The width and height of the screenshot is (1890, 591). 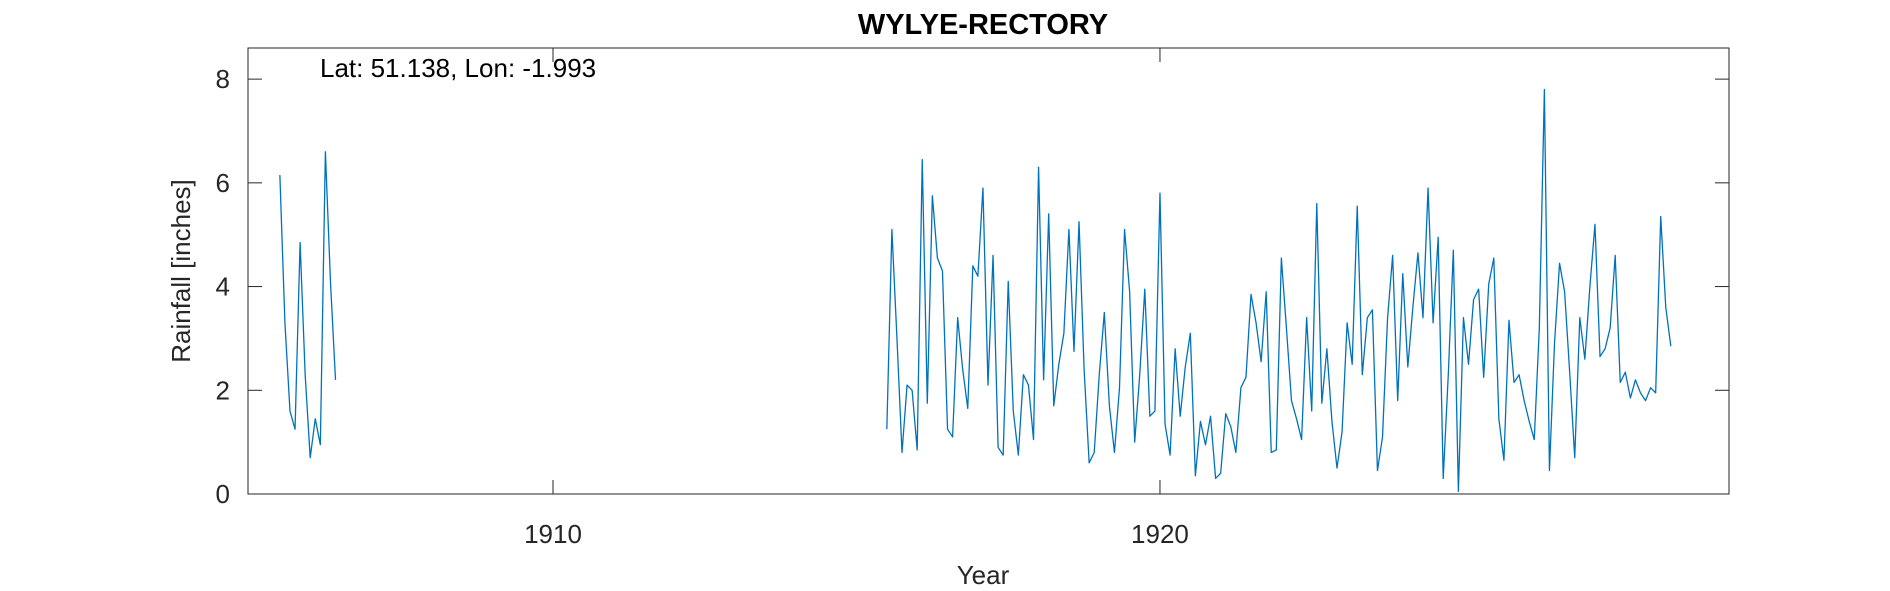 I want to click on y-axis-label: Rainfall [inches], so click(x=181, y=271).